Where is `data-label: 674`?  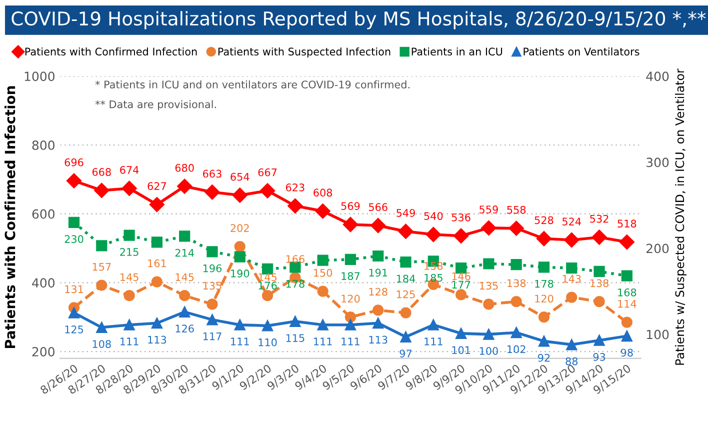
data-label: 674 is located at coordinates (129, 170).